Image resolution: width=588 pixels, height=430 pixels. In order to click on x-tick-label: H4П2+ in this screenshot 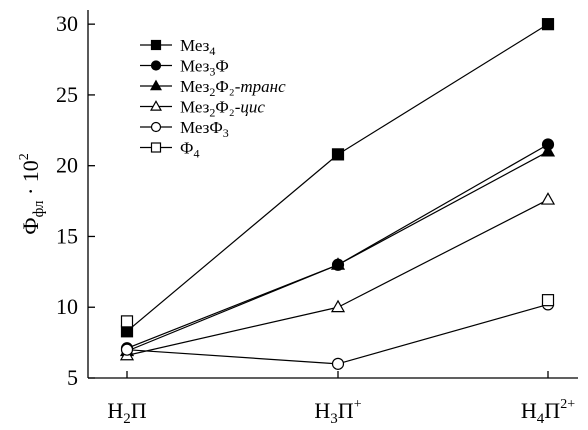, I will do `click(548, 412)`.